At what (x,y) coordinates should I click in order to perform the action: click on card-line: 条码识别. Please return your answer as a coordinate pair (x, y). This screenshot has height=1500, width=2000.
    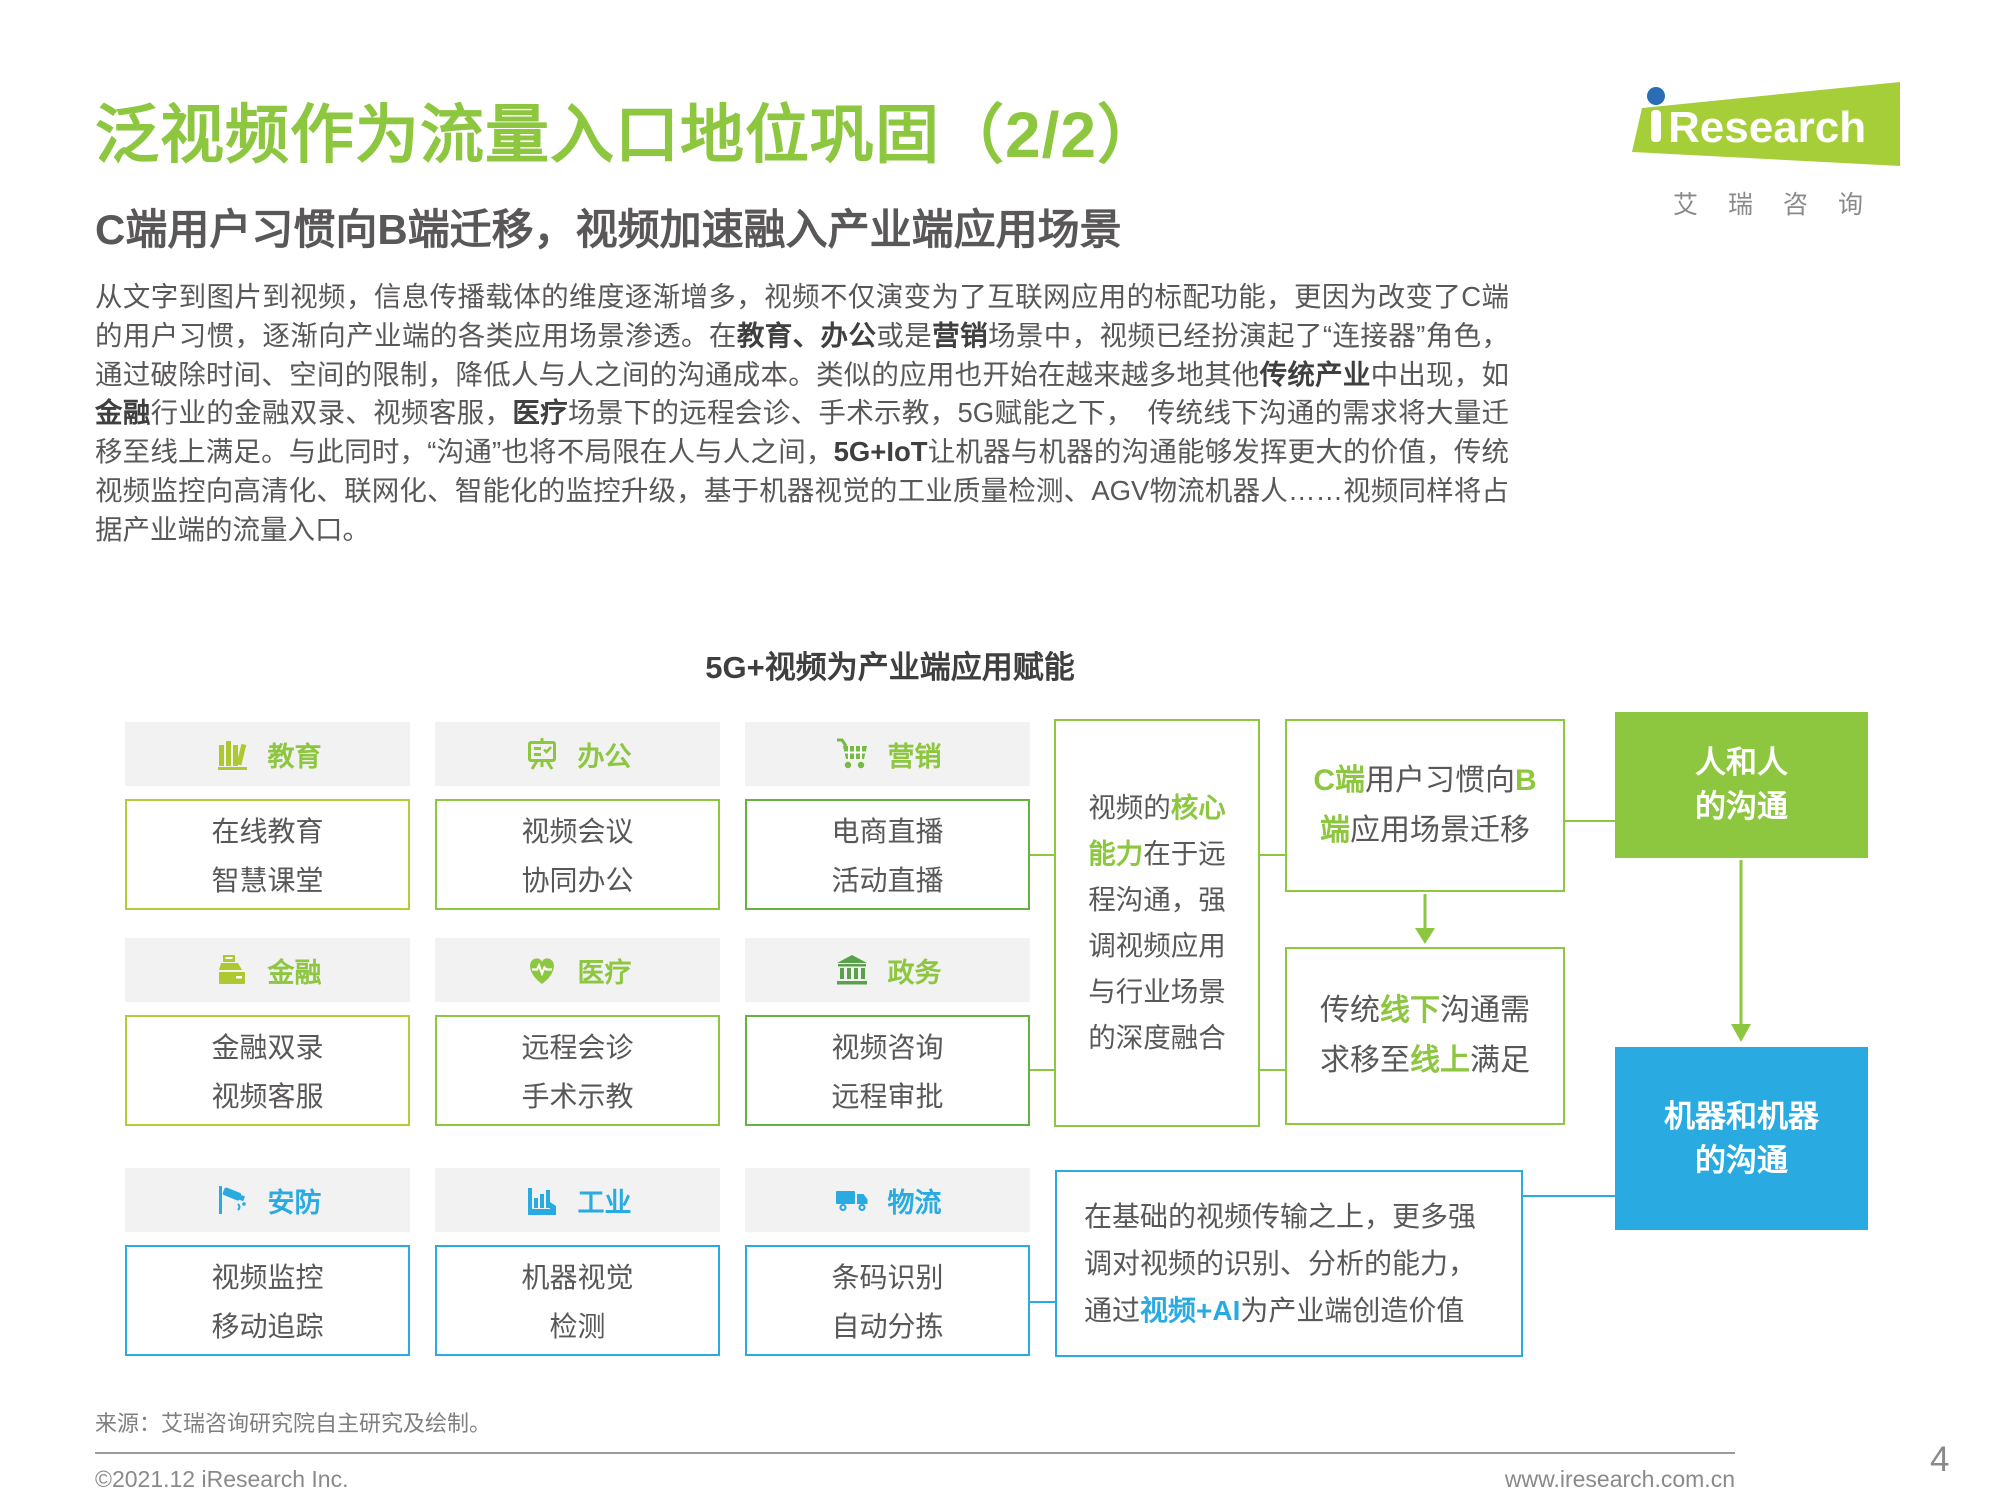
    Looking at the image, I should click on (887, 1277).